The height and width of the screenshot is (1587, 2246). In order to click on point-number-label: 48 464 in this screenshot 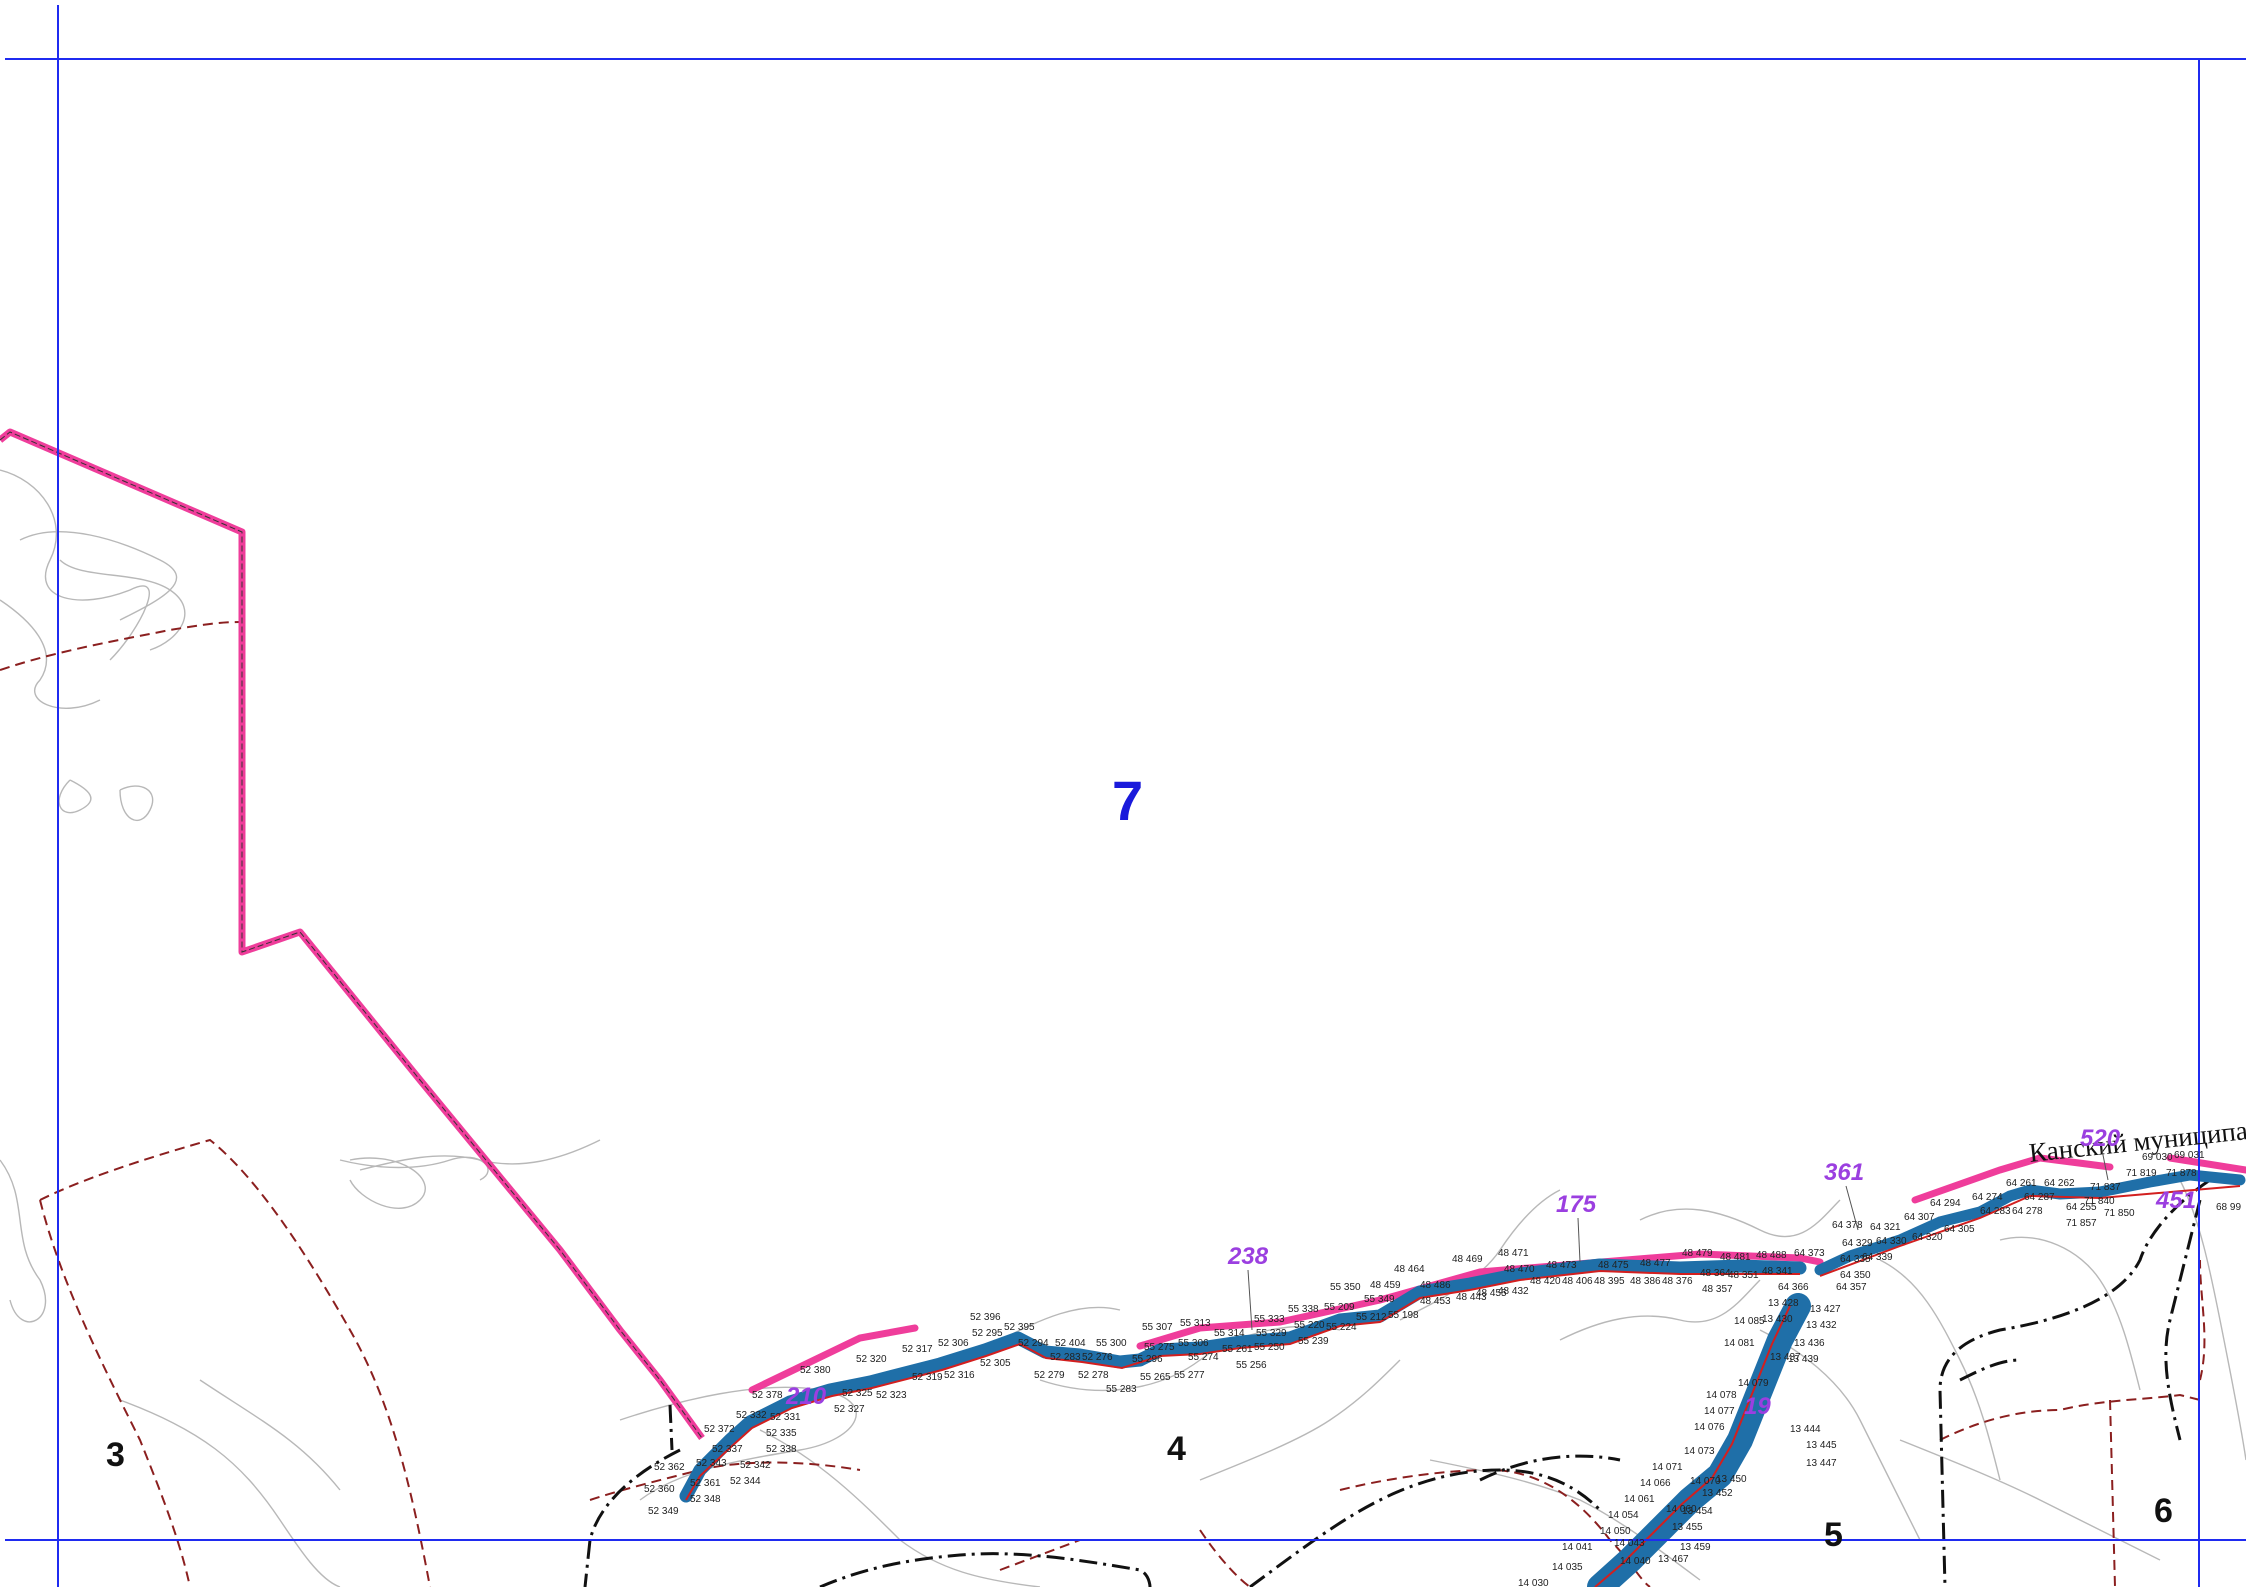, I will do `click(1409, 1269)`.